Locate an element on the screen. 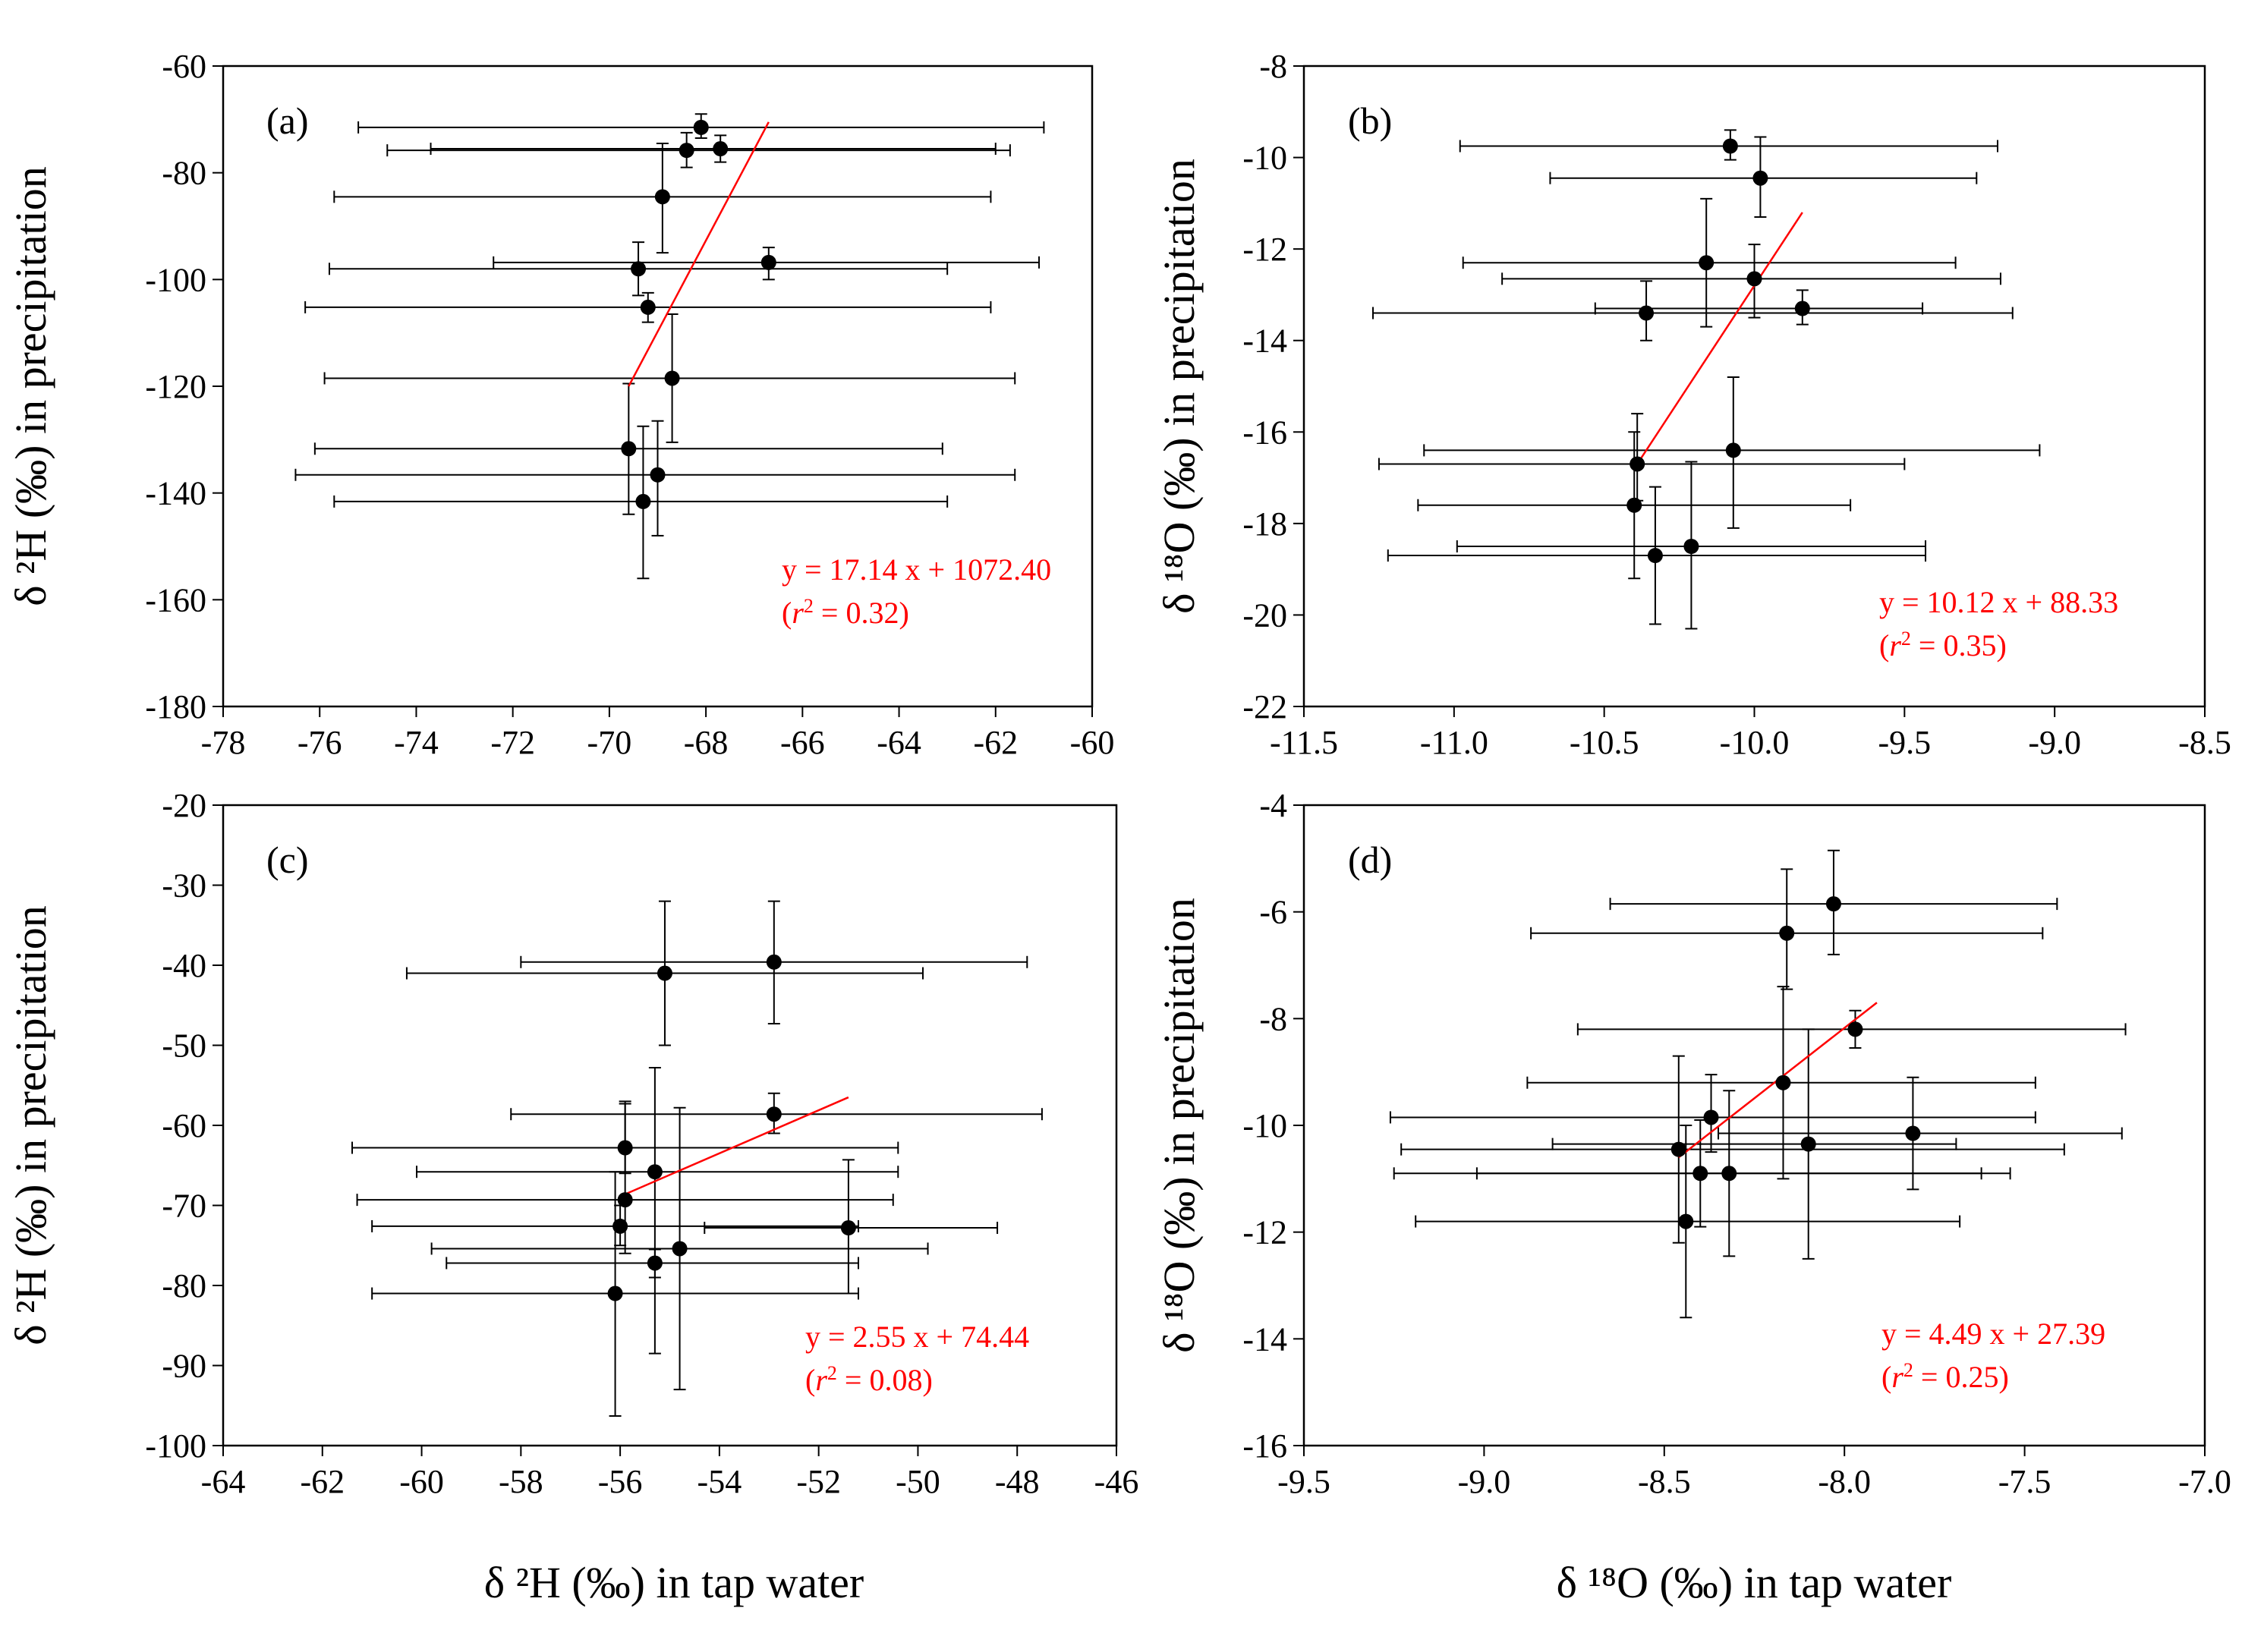  y-tick-label: -30 is located at coordinates (184, 886).